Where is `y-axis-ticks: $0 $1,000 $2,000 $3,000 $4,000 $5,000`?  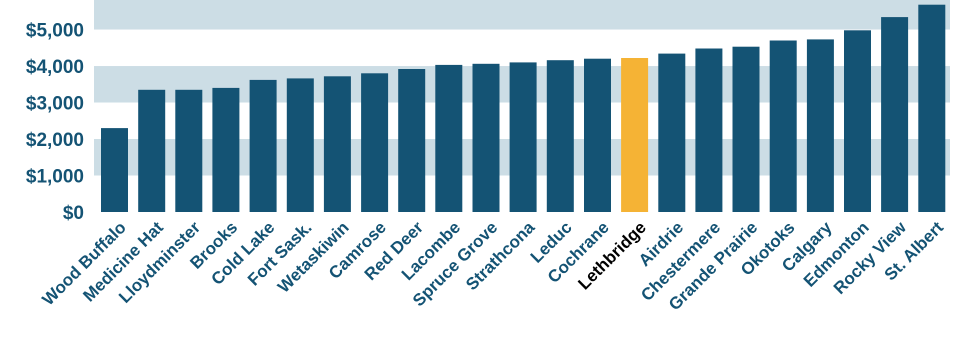 y-axis-ticks: $0 $1,000 $2,000 $3,000 $4,000 $5,000 is located at coordinates (55, 122).